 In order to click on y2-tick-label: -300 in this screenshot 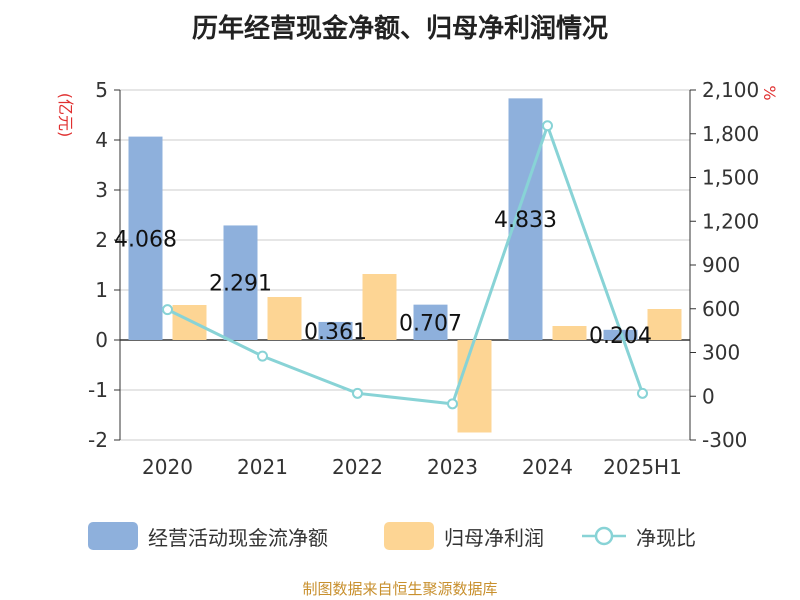, I will do `click(724, 440)`.